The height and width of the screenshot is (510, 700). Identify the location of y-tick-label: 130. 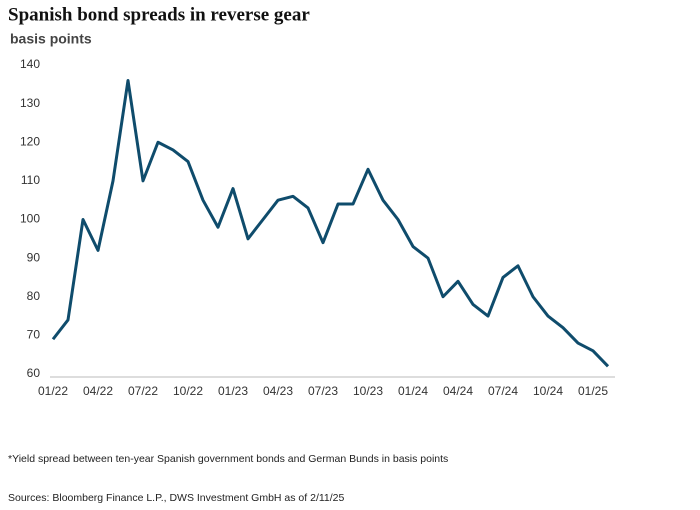
(30, 103).